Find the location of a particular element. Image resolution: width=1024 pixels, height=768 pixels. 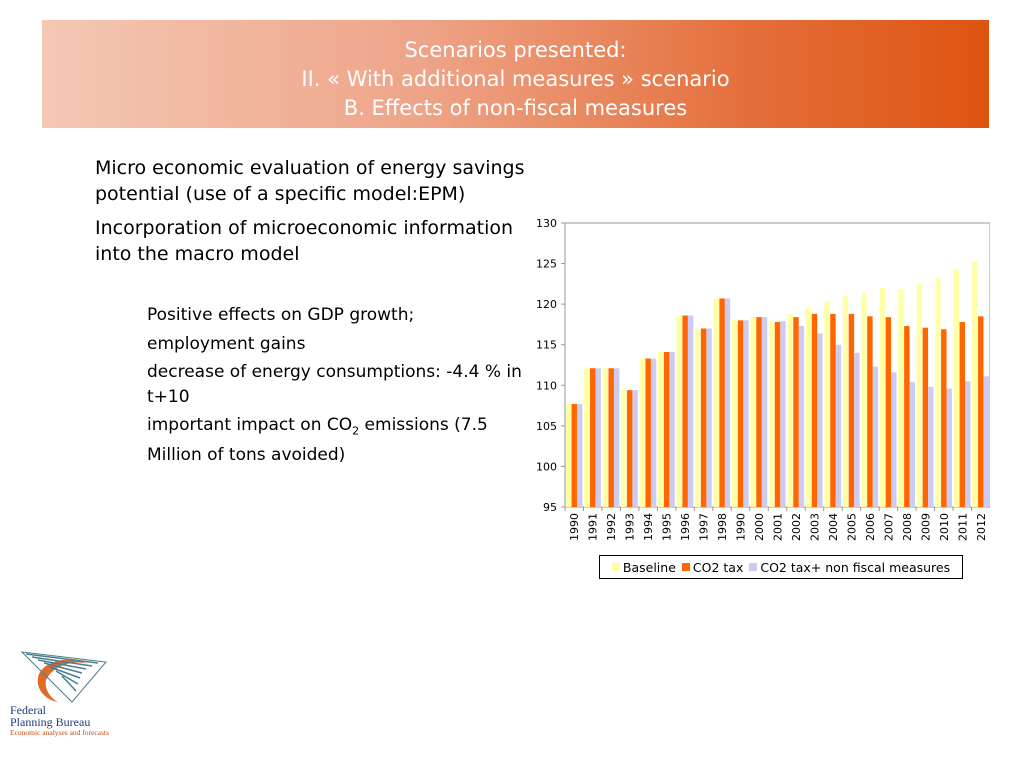

bar-co2-tax-2008 is located at coordinates (907, 416).